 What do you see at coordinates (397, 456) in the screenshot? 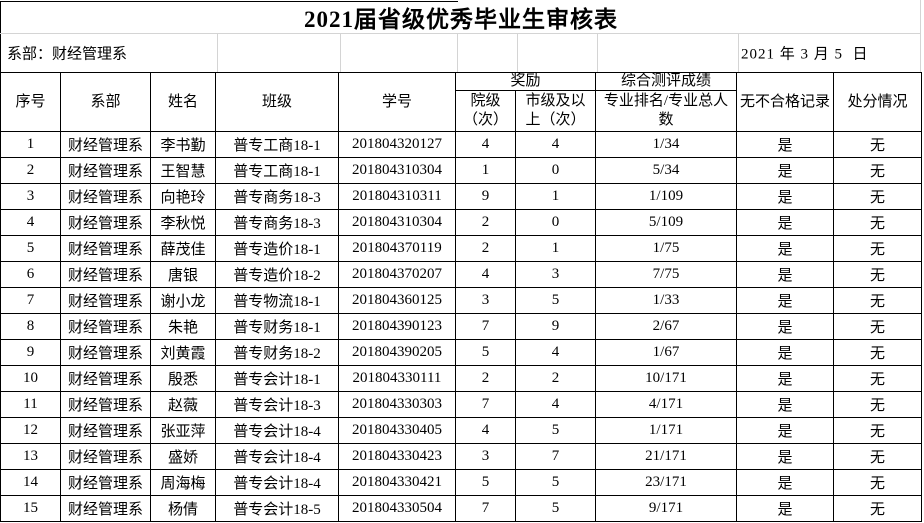
I see `cell-xuehao: 201804330423` at bounding box center [397, 456].